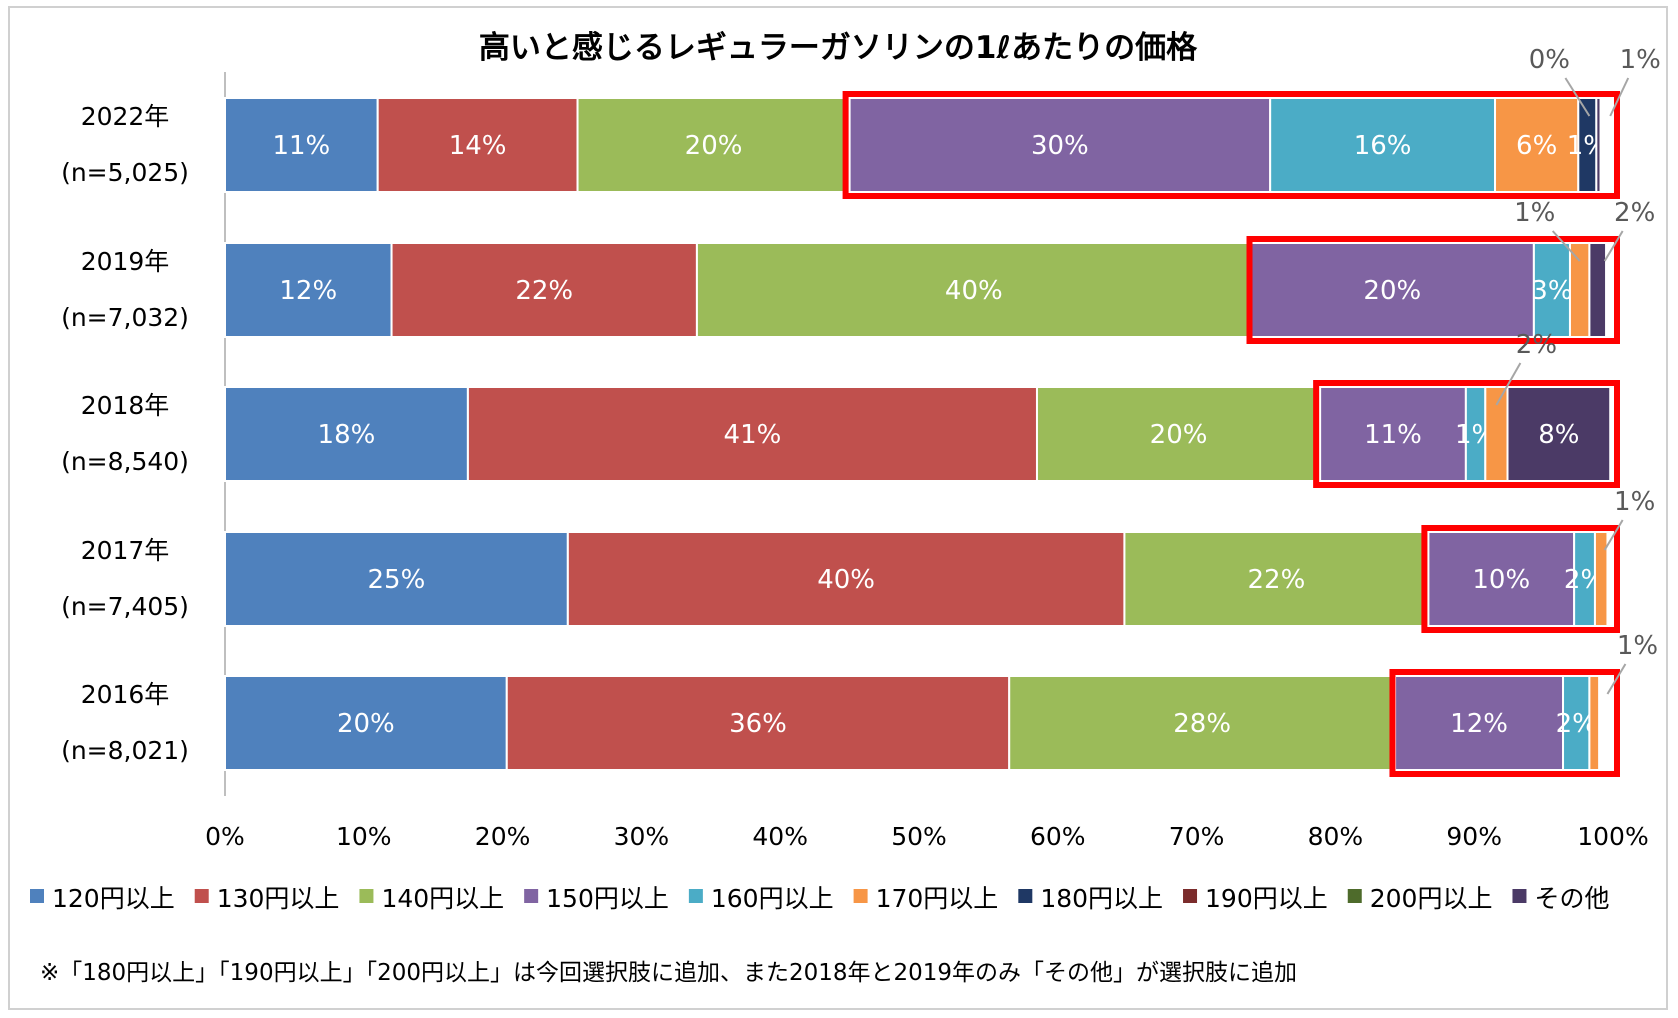 This screenshot has width=1678, height=1018. Describe the element at coordinates (1197, 836) in the screenshot. I see `x-tick-label: 70%` at that location.